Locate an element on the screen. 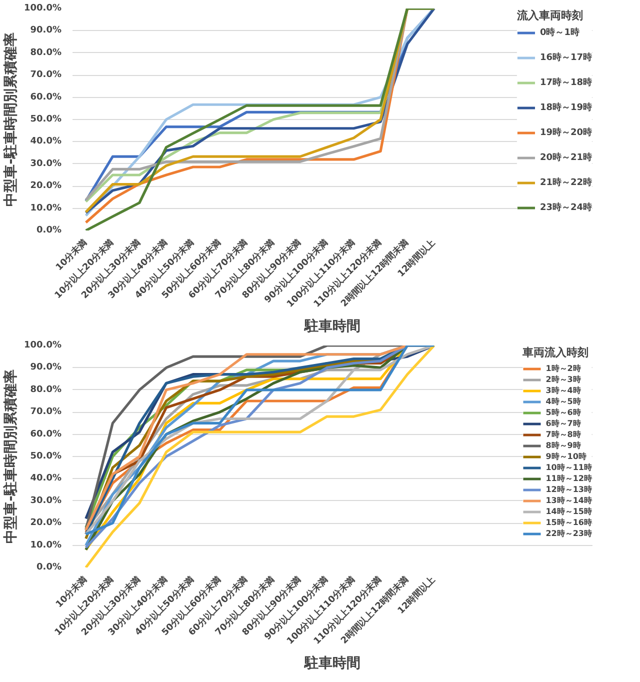 This screenshot has width=640, height=682. legend-label: 10時～11時 is located at coordinates (569, 467).